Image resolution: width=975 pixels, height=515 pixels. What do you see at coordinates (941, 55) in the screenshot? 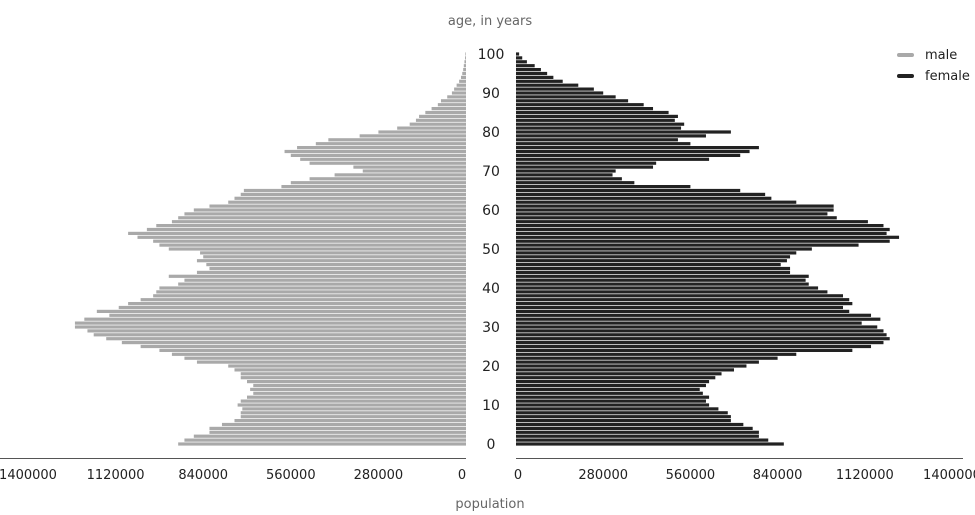
I see `legend-male-label: male` at bounding box center [941, 55].